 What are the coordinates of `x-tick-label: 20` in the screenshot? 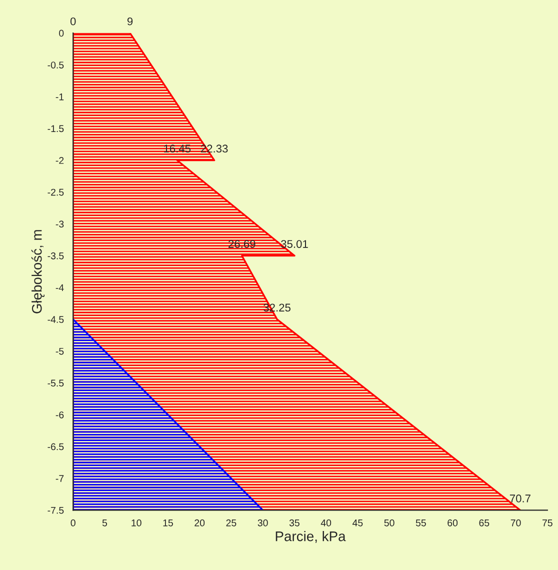 It's located at (199, 522).